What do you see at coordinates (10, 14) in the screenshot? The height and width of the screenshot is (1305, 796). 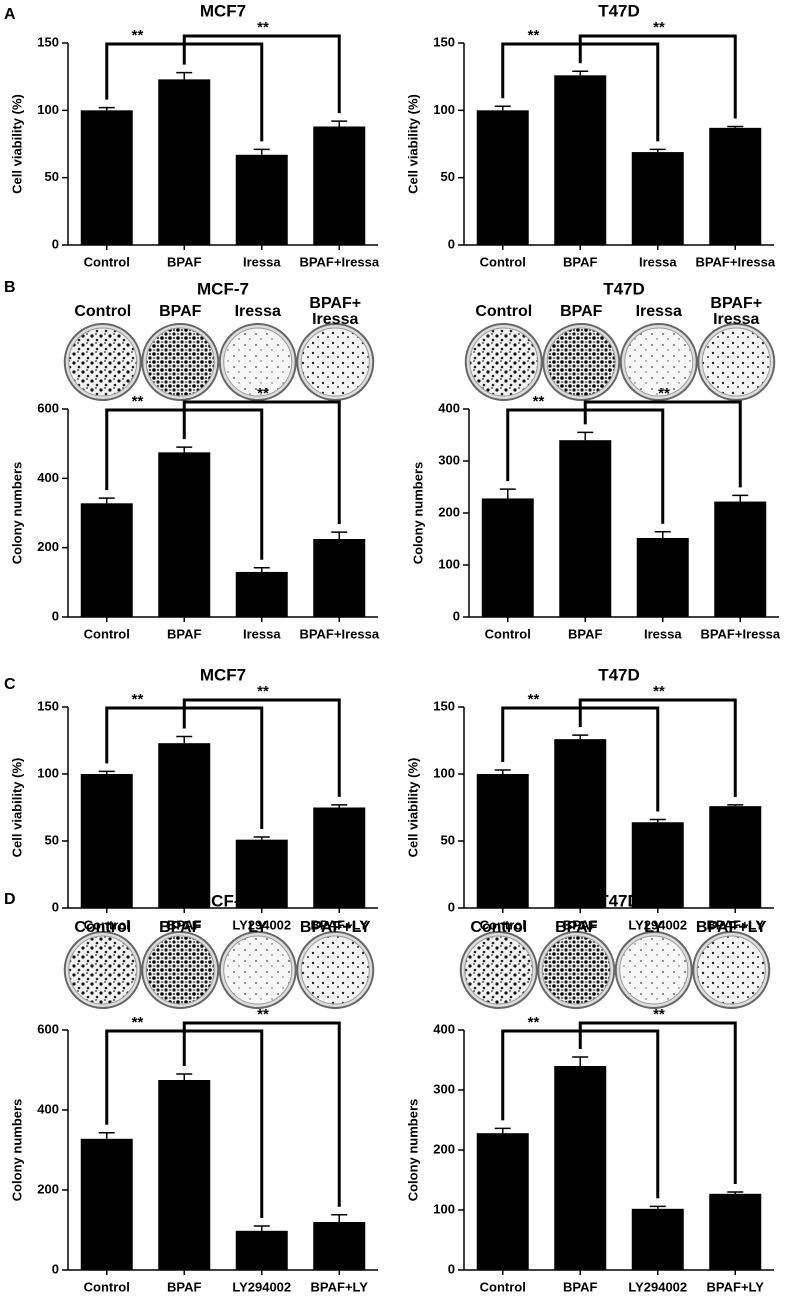 I see `panel-label: A` at bounding box center [10, 14].